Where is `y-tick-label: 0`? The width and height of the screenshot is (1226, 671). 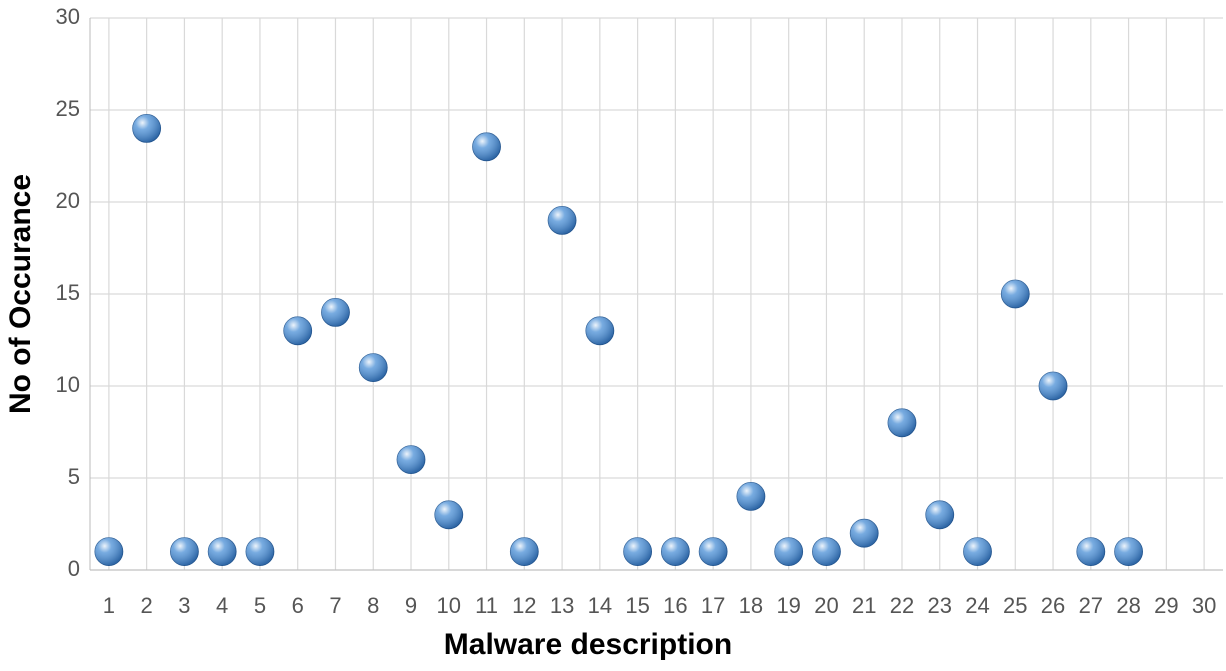 y-tick-label: 0 is located at coordinates (74, 568).